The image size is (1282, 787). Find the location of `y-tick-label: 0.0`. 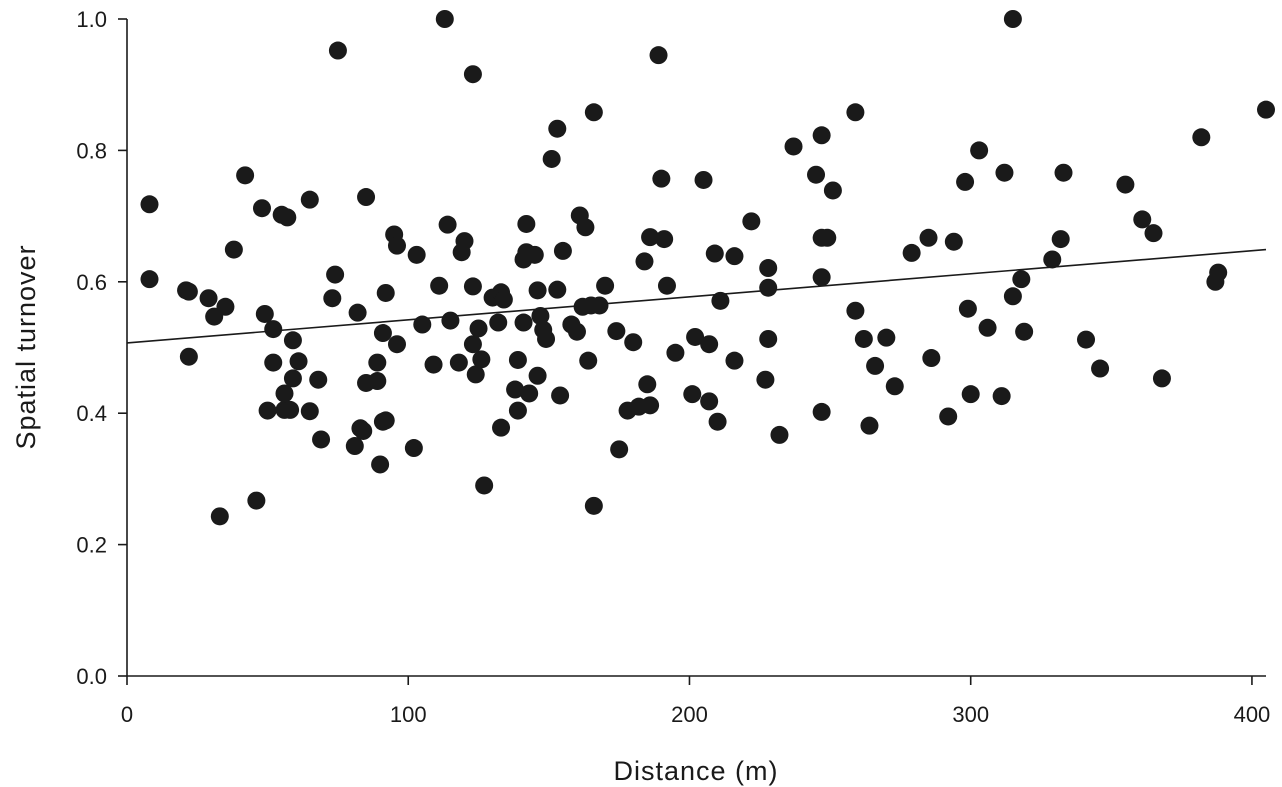

y-tick-label: 0.0 is located at coordinates (91, 676).